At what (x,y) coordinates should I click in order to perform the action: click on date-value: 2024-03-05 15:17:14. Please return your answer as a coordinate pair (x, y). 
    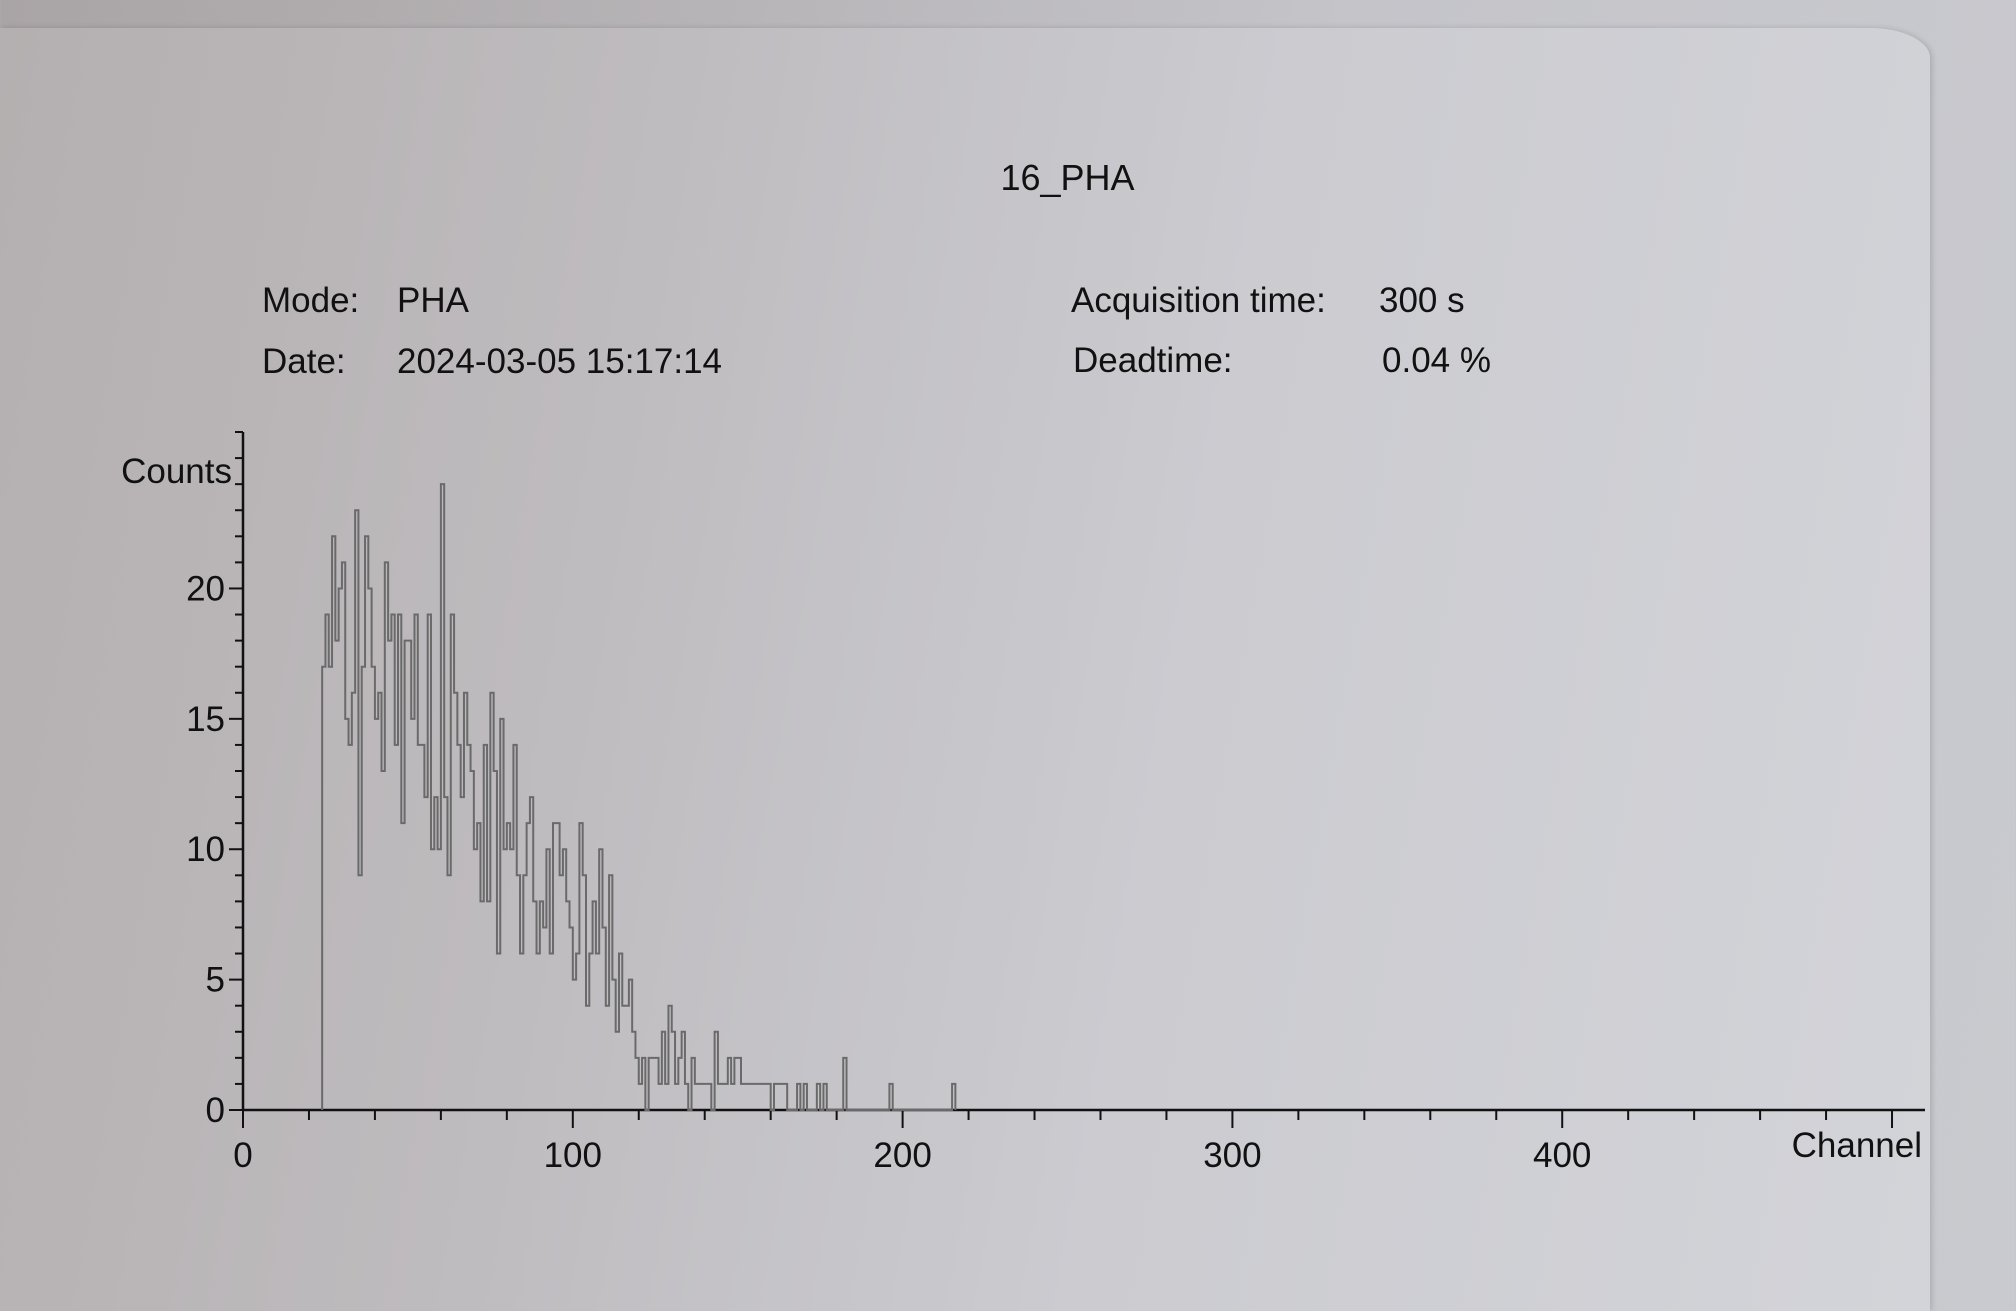
    Looking at the image, I should click on (559, 361).